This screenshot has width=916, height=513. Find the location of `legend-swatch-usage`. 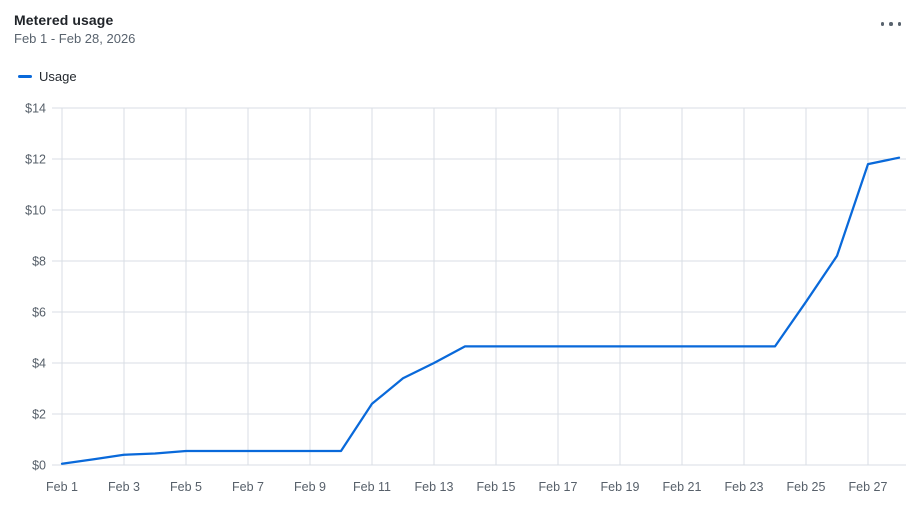

legend-swatch-usage is located at coordinates (25, 76).